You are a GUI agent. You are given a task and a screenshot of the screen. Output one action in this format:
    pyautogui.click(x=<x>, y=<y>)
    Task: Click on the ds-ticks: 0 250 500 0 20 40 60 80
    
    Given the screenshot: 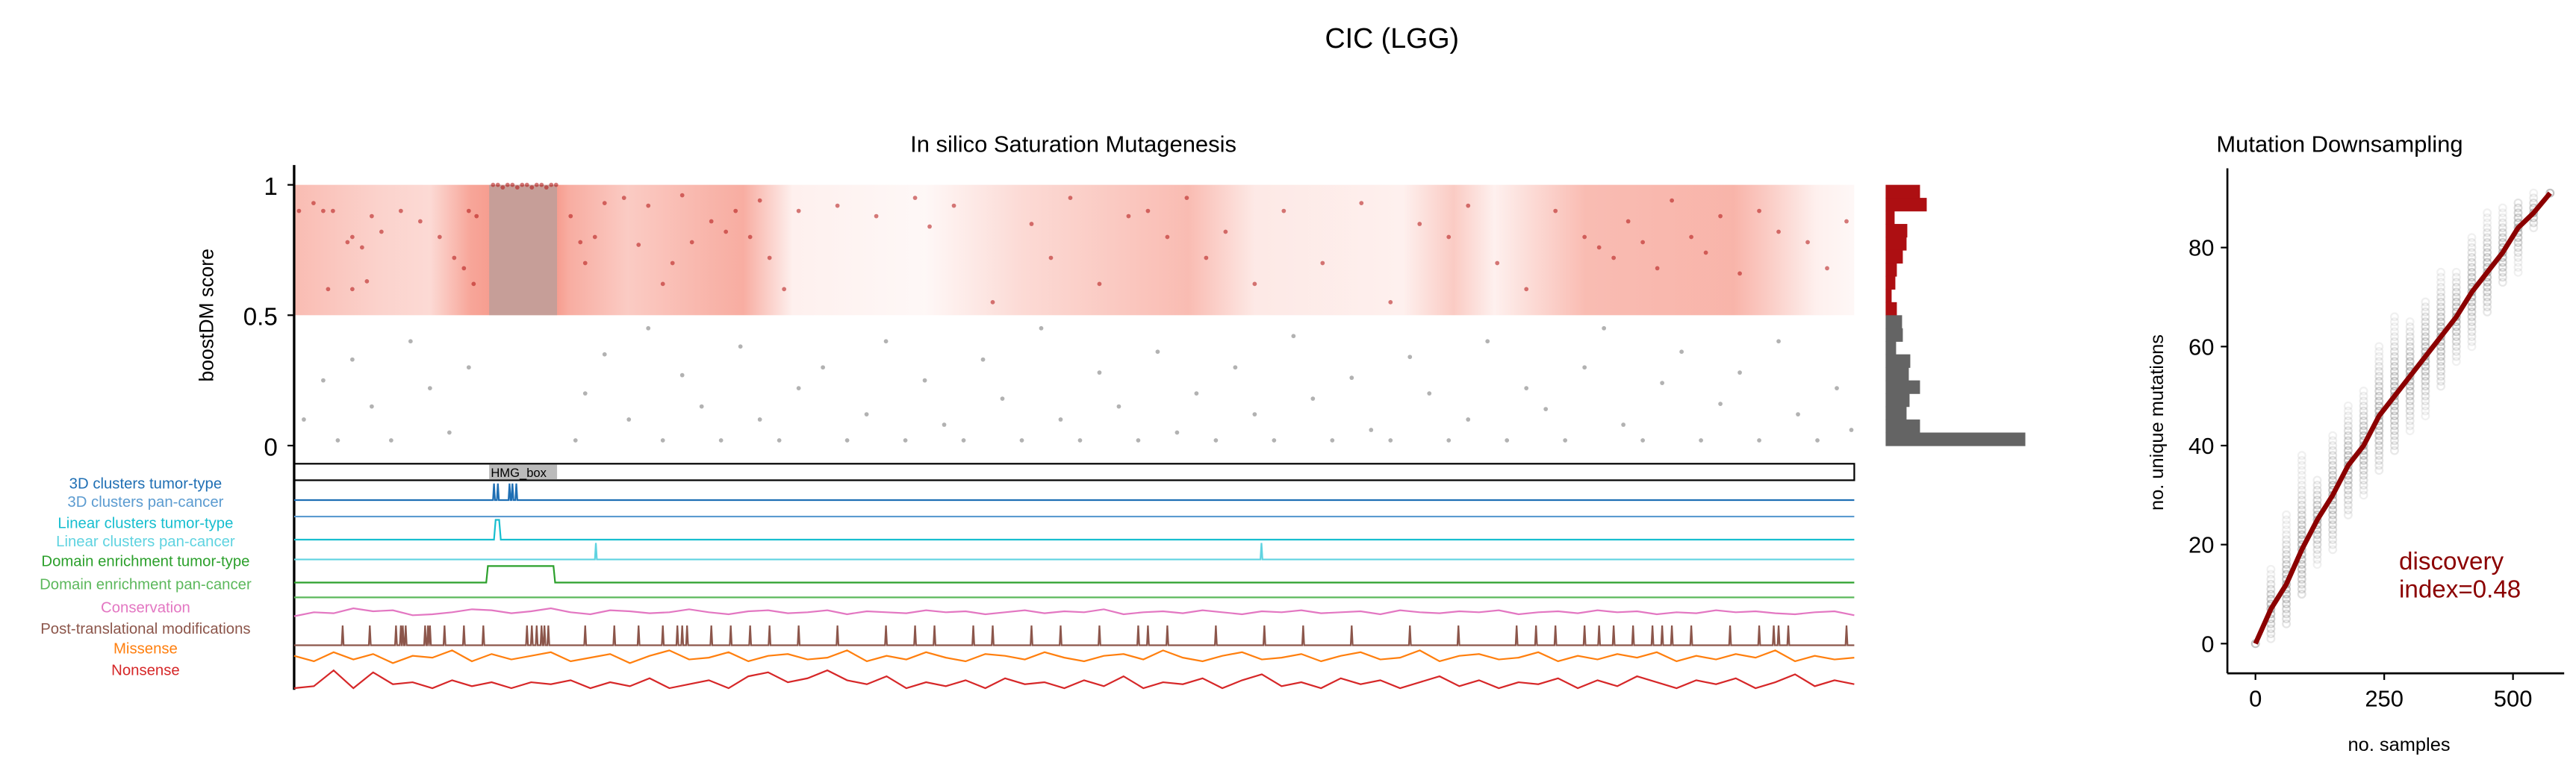 What is the action you would take?
    pyautogui.click(x=2360, y=473)
    